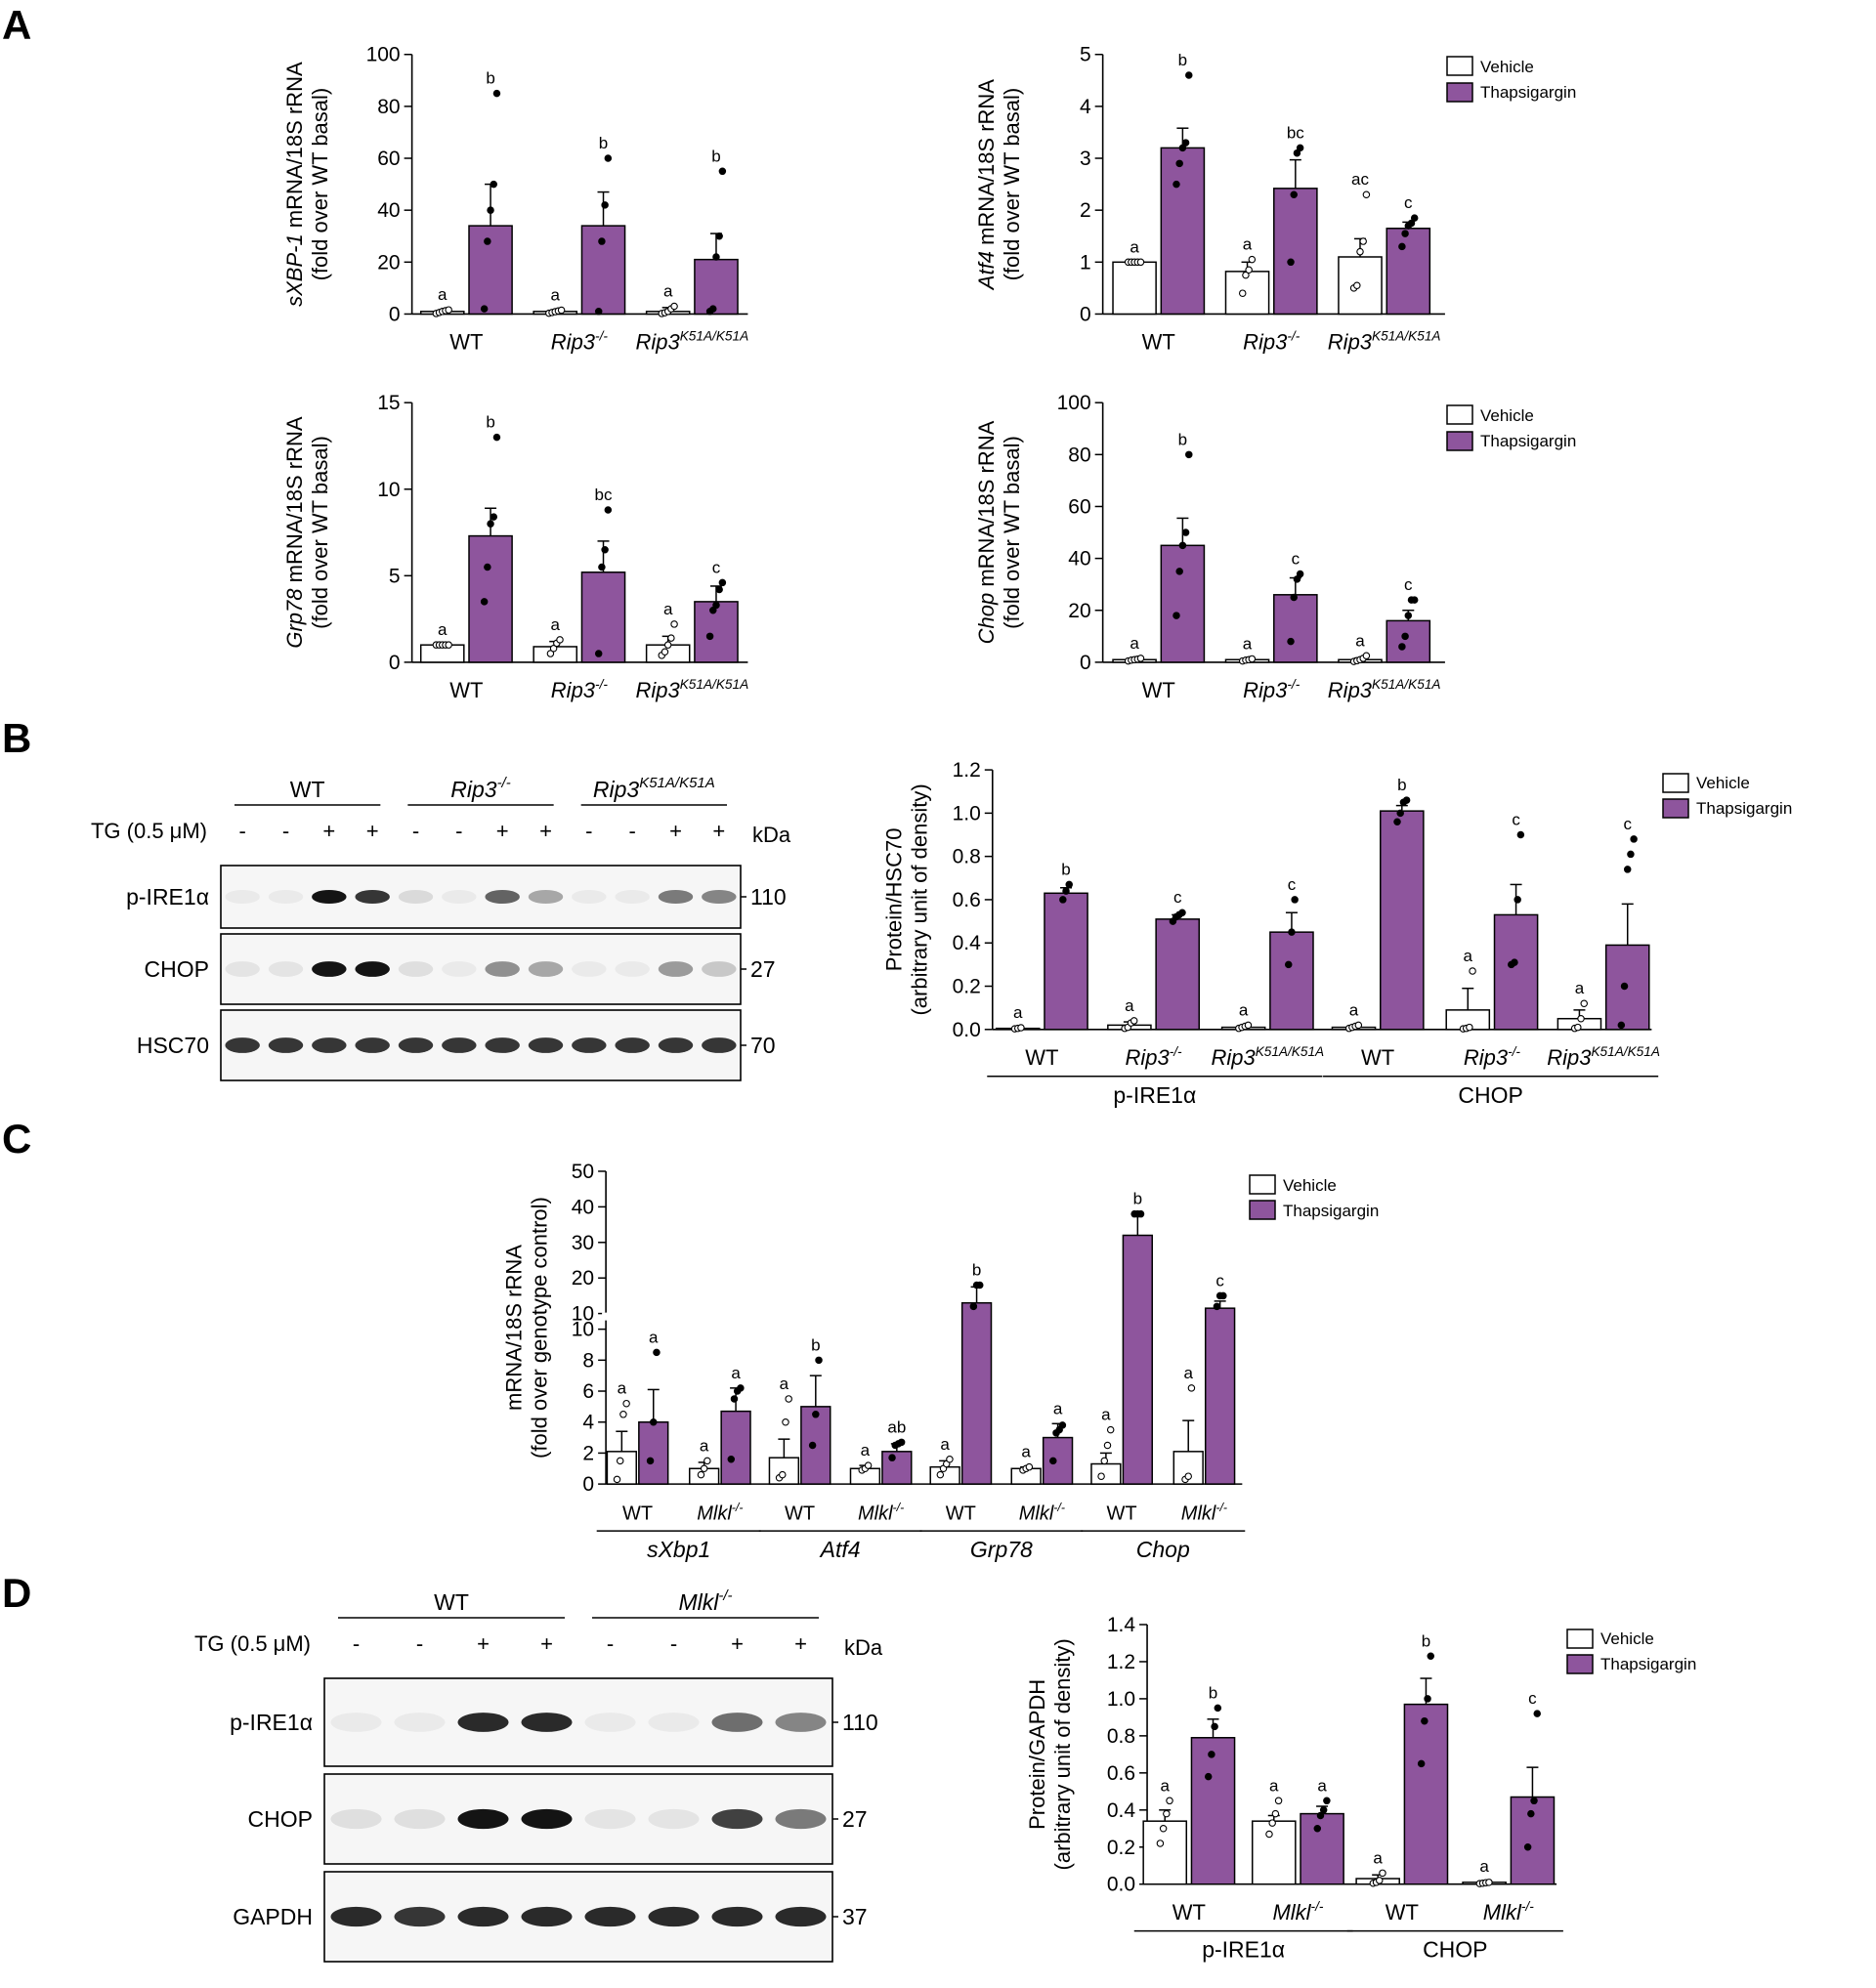 The width and height of the screenshot is (1876, 1988). Describe the element at coordinates (678, 1549) in the screenshot. I see `group-label: sXbp1` at that location.